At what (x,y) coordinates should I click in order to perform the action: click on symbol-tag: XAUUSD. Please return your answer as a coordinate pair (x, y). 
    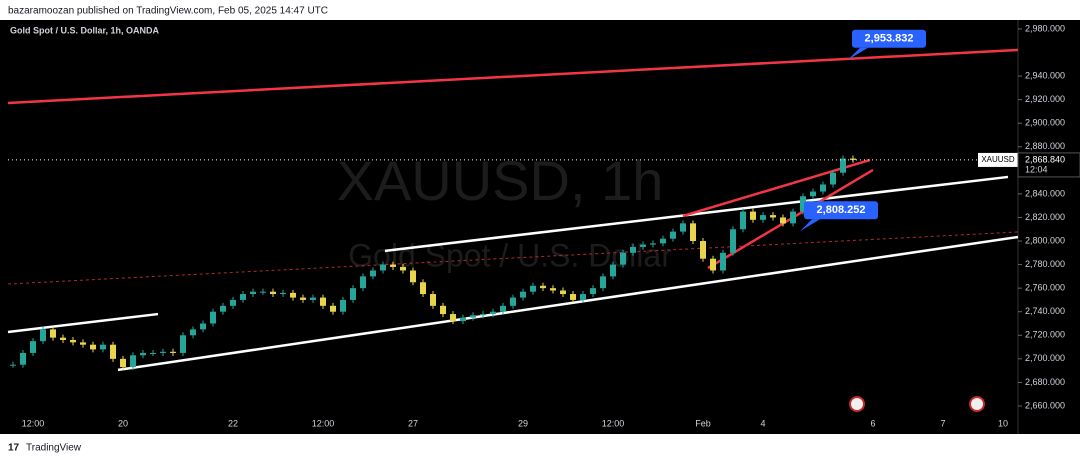
    Looking at the image, I should click on (998, 159).